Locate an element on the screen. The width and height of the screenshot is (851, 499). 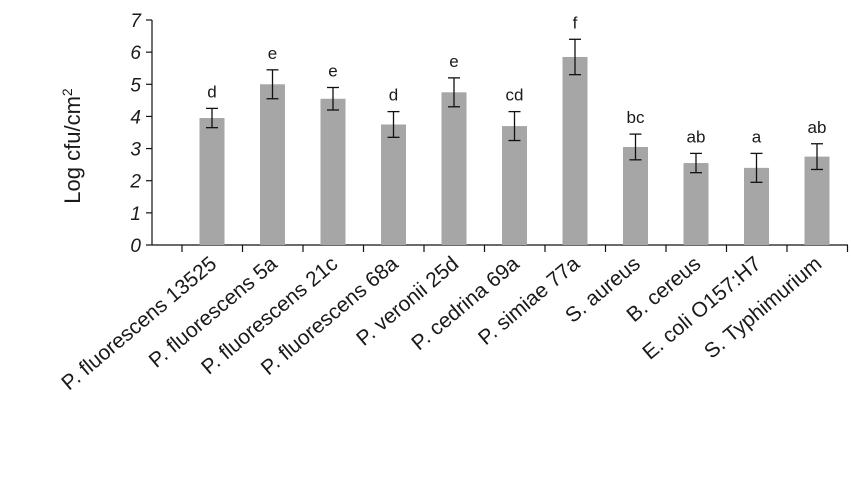
y-tick-label: 3 is located at coordinates (135, 150).